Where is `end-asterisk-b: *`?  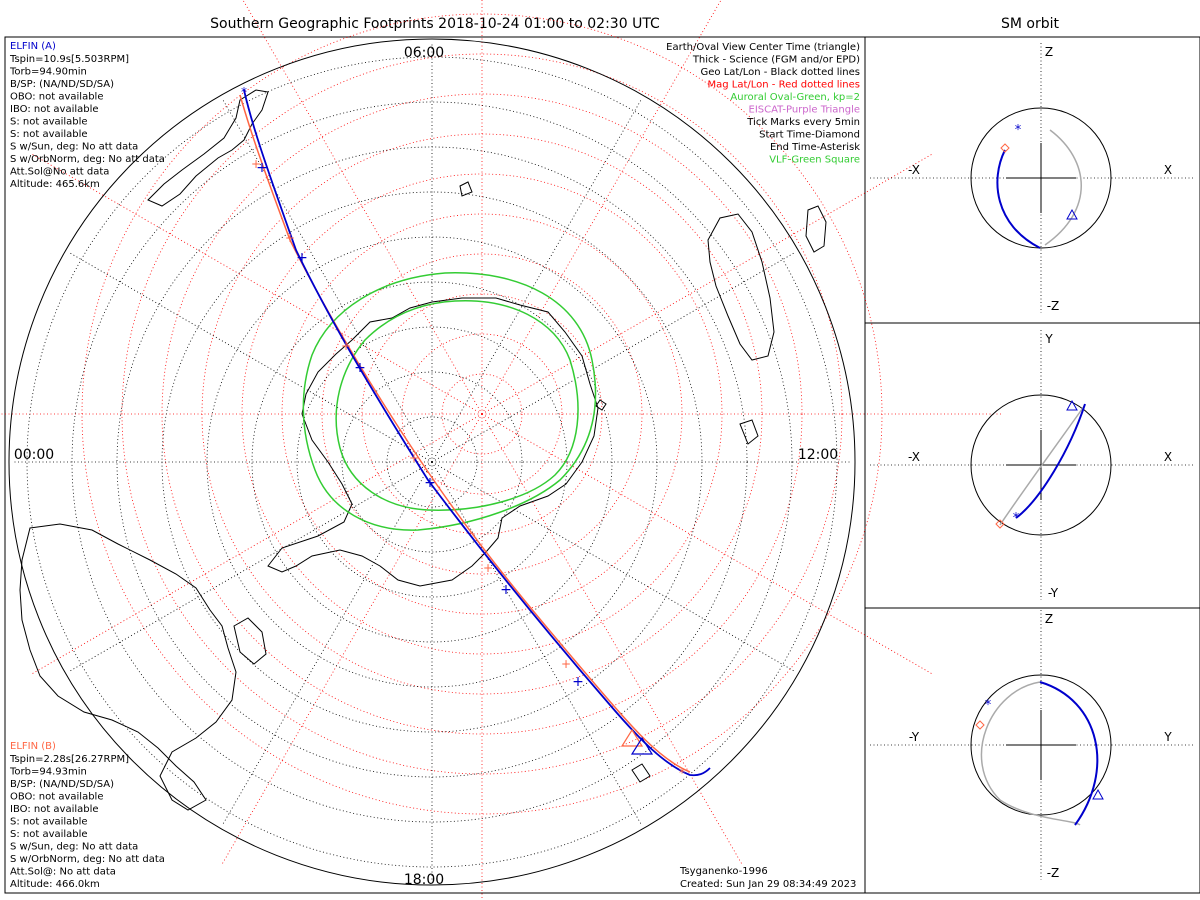 end-asterisk-b: * is located at coordinates (682, 773).